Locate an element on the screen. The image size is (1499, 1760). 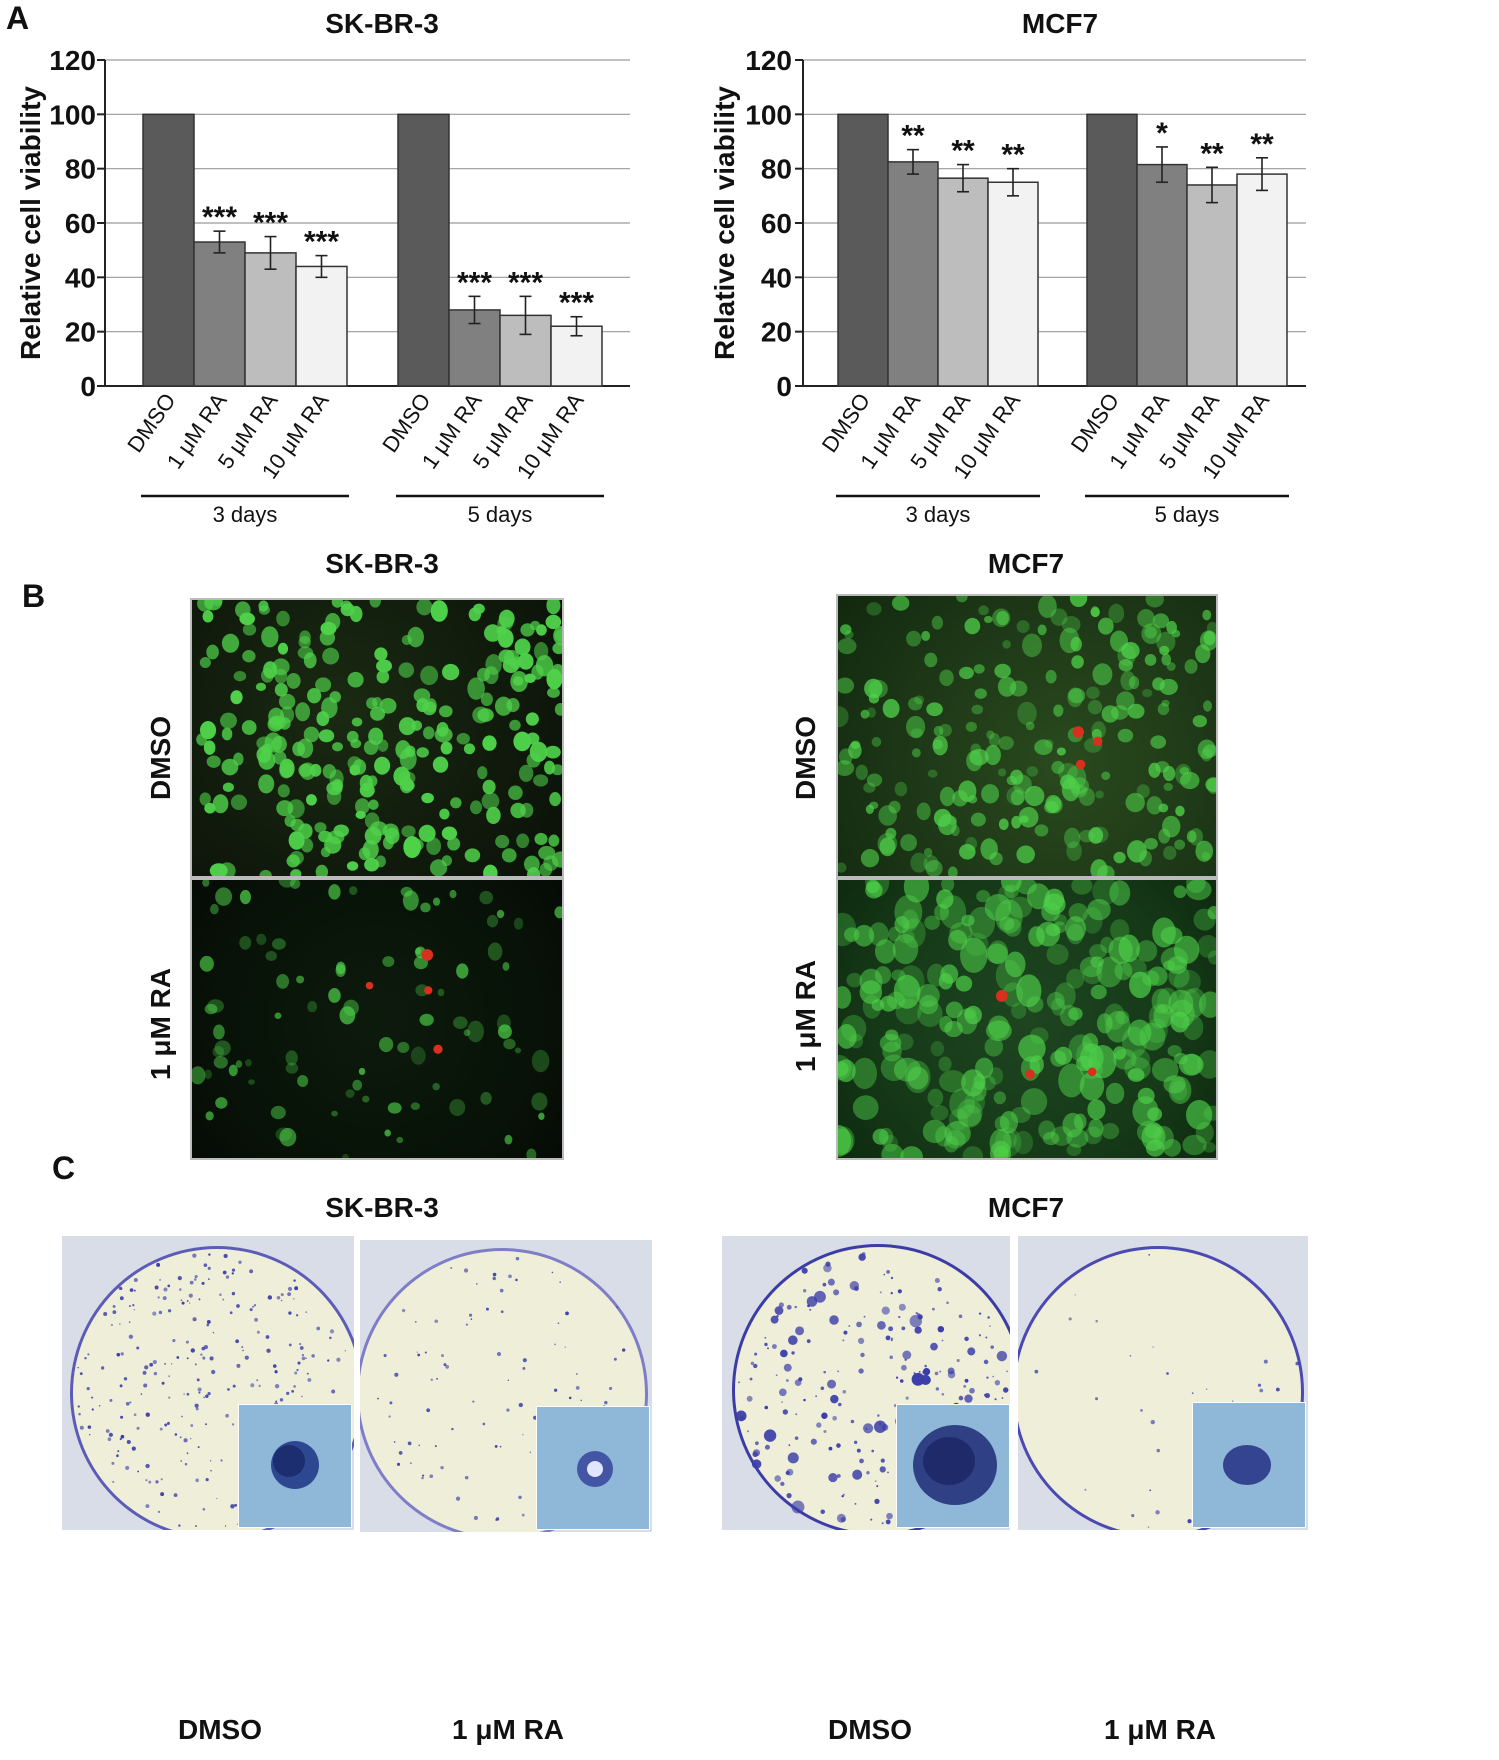
micrograph-mcf-ra is located at coordinates (1027, 1019).